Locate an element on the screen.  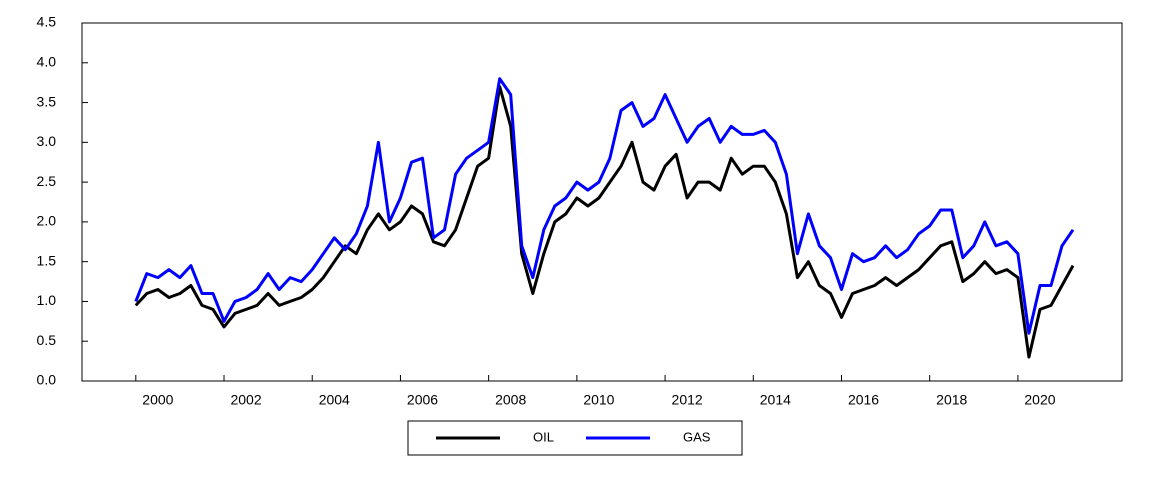
x-tick-label: 2014 is located at coordinates (775, 400).